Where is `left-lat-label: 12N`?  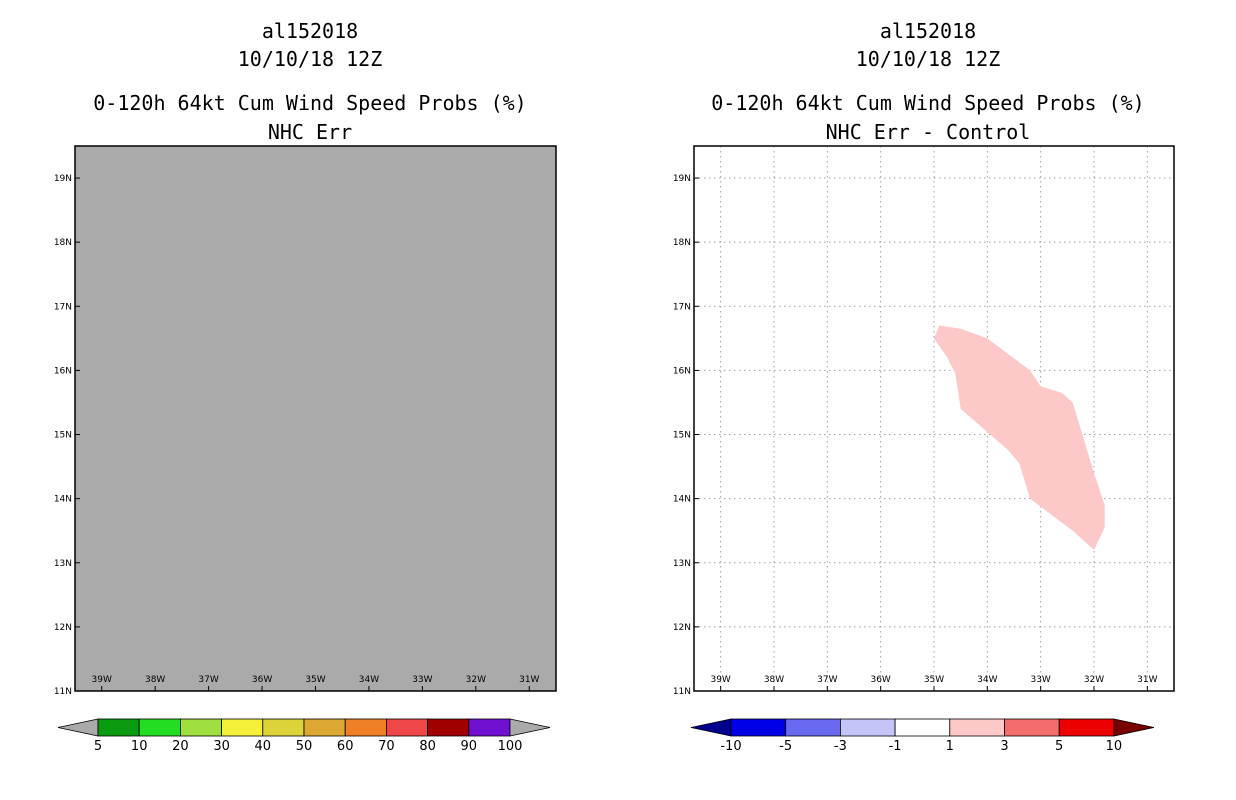 left-lat-label: 12N is located at coordinates (63, 628).